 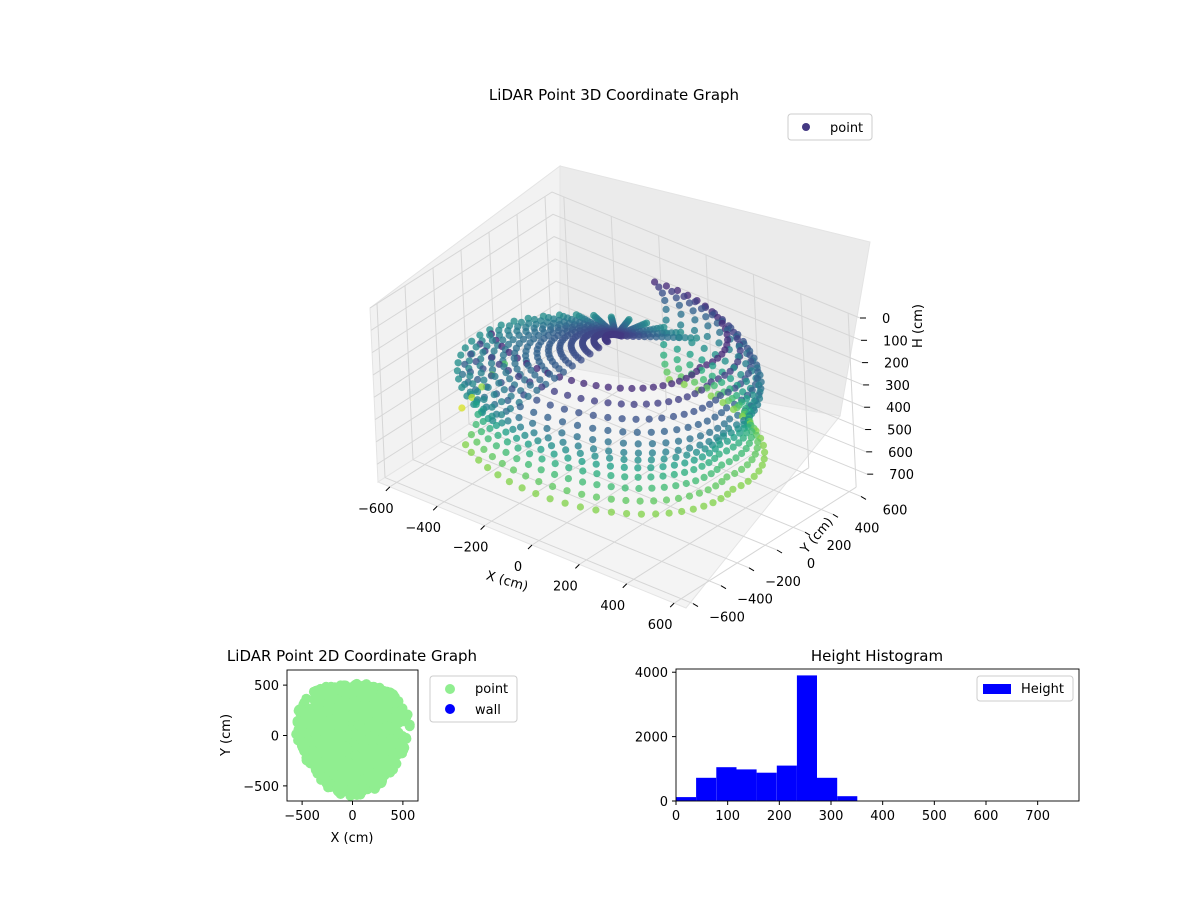 What do you see at coordinates (664, 802) in the screenshot?
I see `y-tick-label-hist: 0` at bounding box center [664, 802].